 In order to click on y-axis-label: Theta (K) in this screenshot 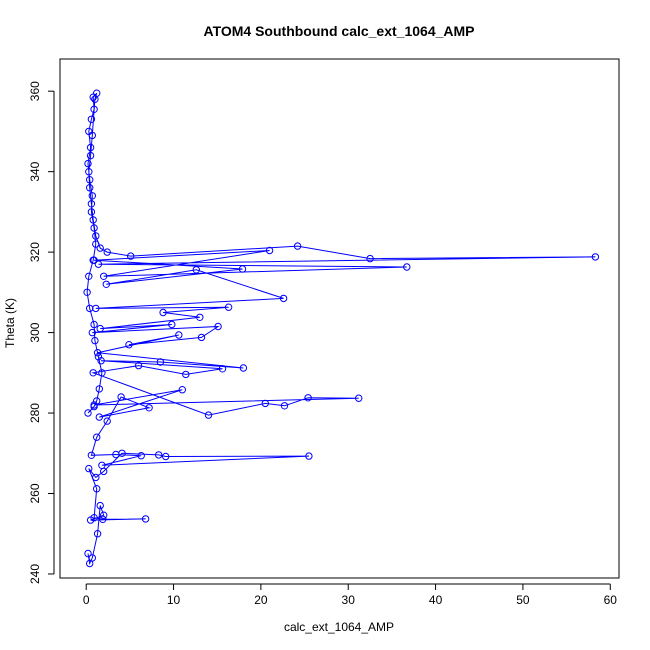, I will do `click(10, 323)`.